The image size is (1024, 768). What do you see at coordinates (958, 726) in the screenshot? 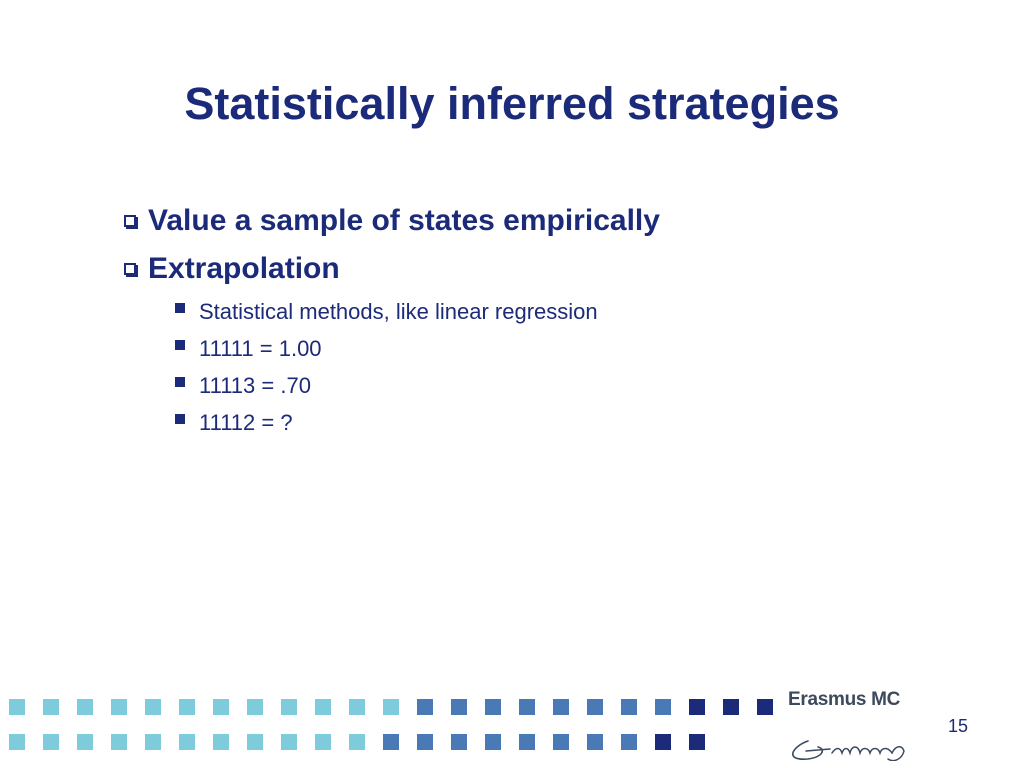
I see `page-number: 15` at bounding box center [958, 726].